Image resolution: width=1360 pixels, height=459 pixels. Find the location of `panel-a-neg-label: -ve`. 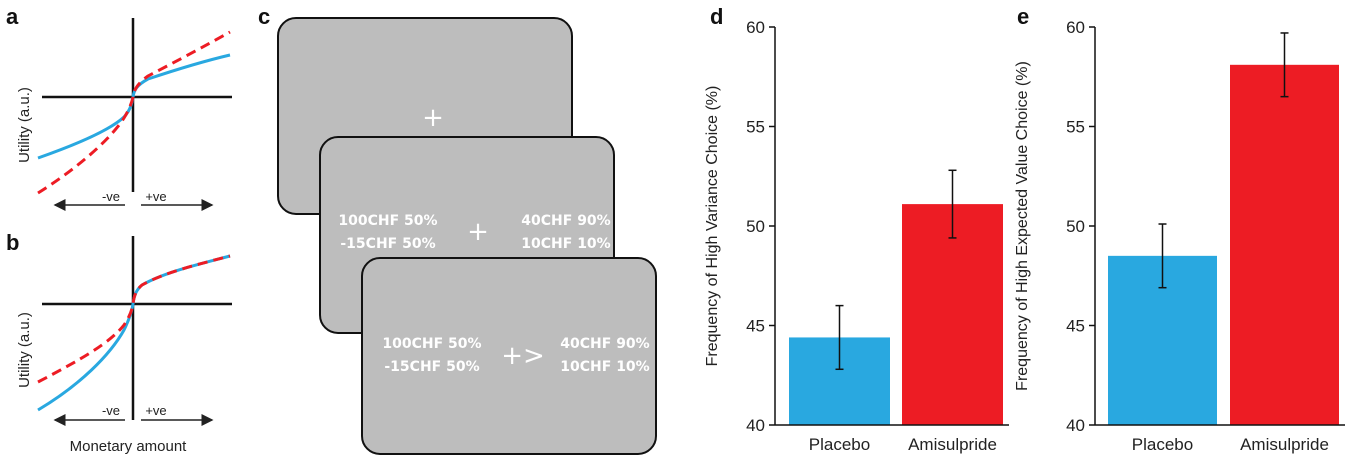

panel-a-neg-label: -ve is located at coordinates (111, 196).